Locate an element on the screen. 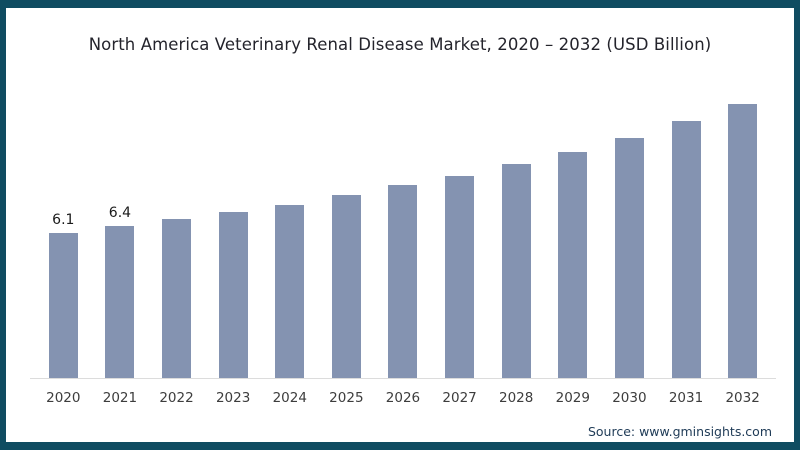  bar-column-2024 is located at coordinates (289, 289).